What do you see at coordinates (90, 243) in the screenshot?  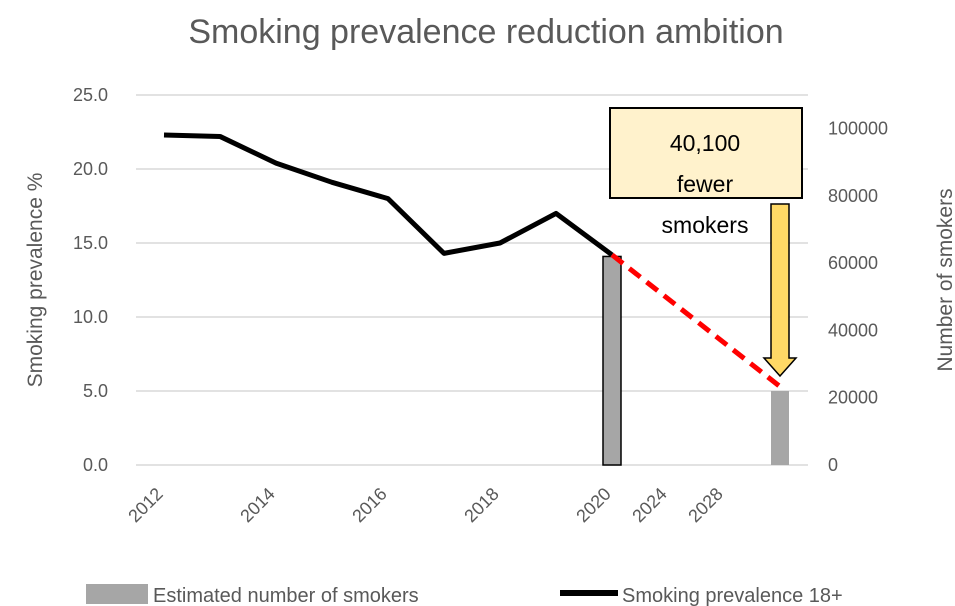 I see `y-left-tick-label: 15.0` at bounding box center [90, 243].